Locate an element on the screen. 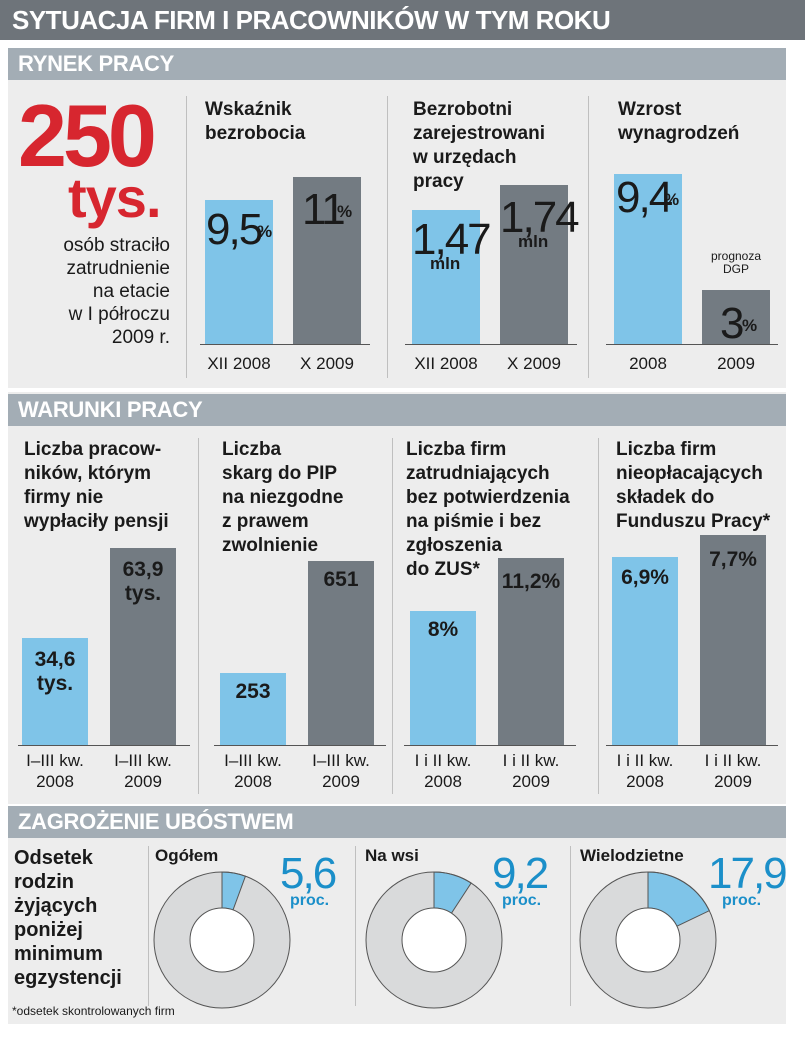 The image size is (805, 1039). forecast-annotation: prognoza DGP is located at coordinates (736, 263).